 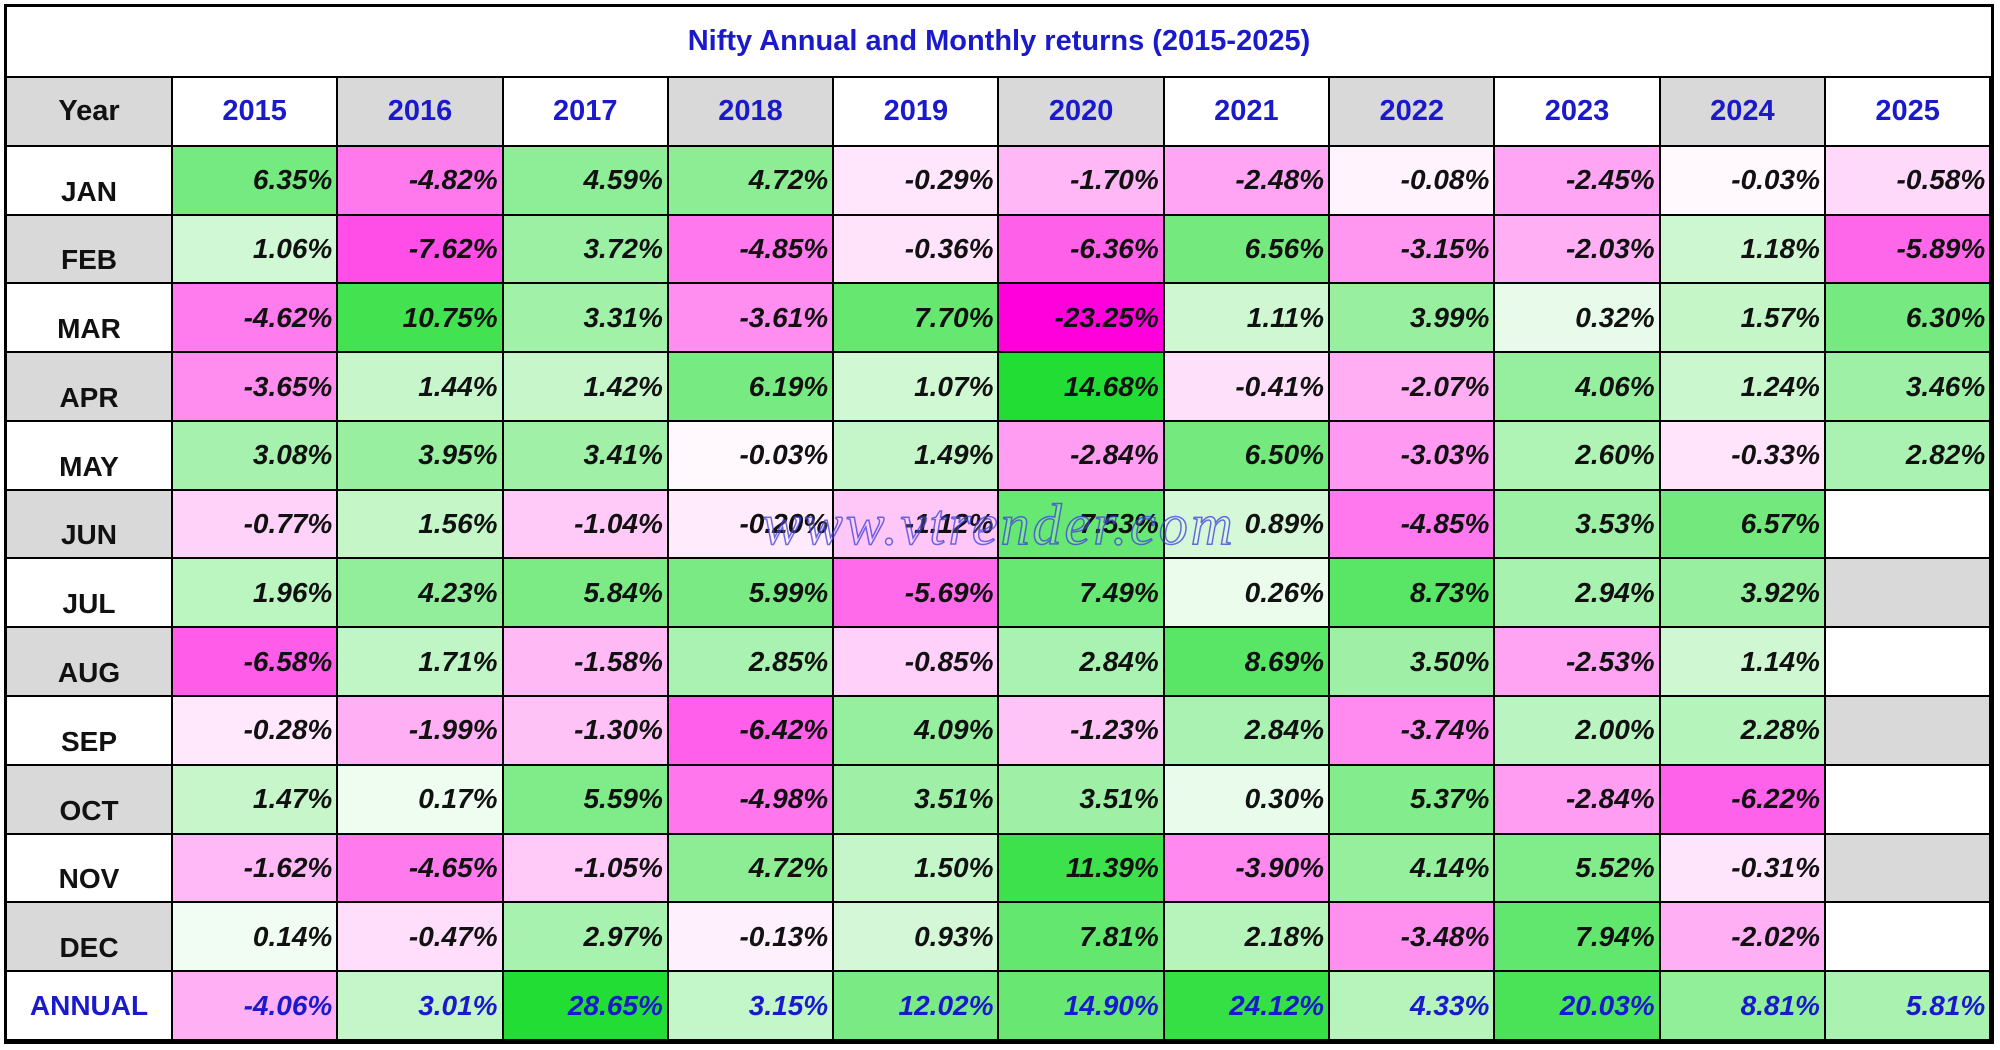 What do you see at coordinates (256, 319) in the screenshot?
I see `return-cell-mar-2015: -4.62%` at bounding box center [256, 319].